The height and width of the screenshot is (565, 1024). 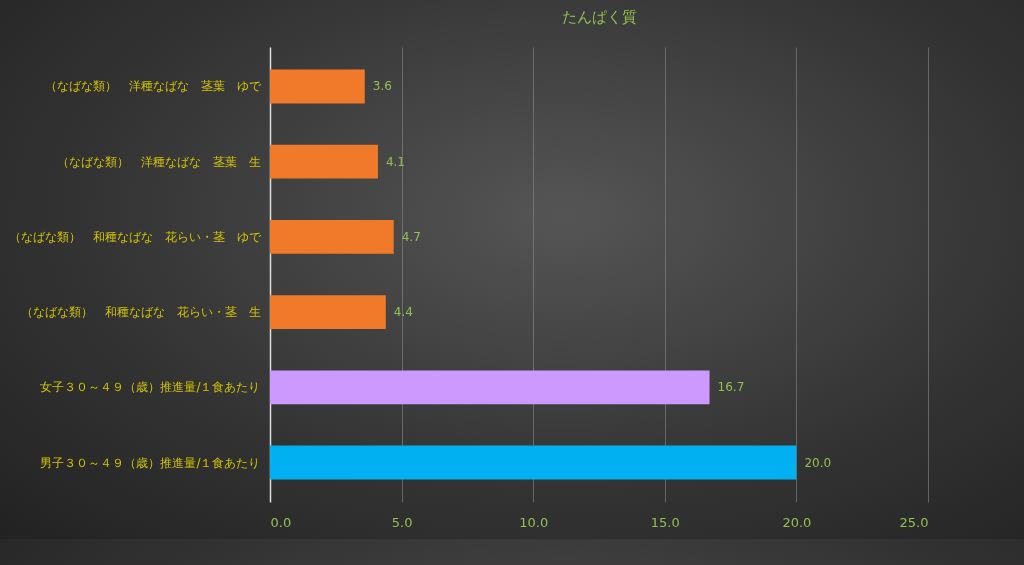 What do you see at coordinates (599, 17) in the screenshot?
I see `chart-title: たんぱく質` at bounding box center [599, 17].